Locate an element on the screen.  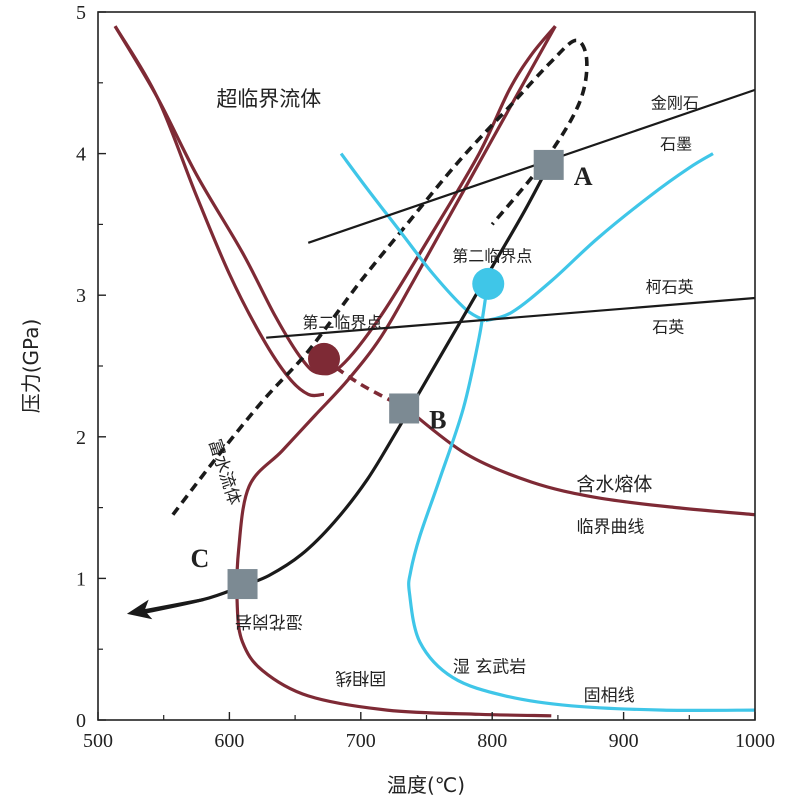
annotation-7: 第二临界点 is located at coordinates (492, 255).